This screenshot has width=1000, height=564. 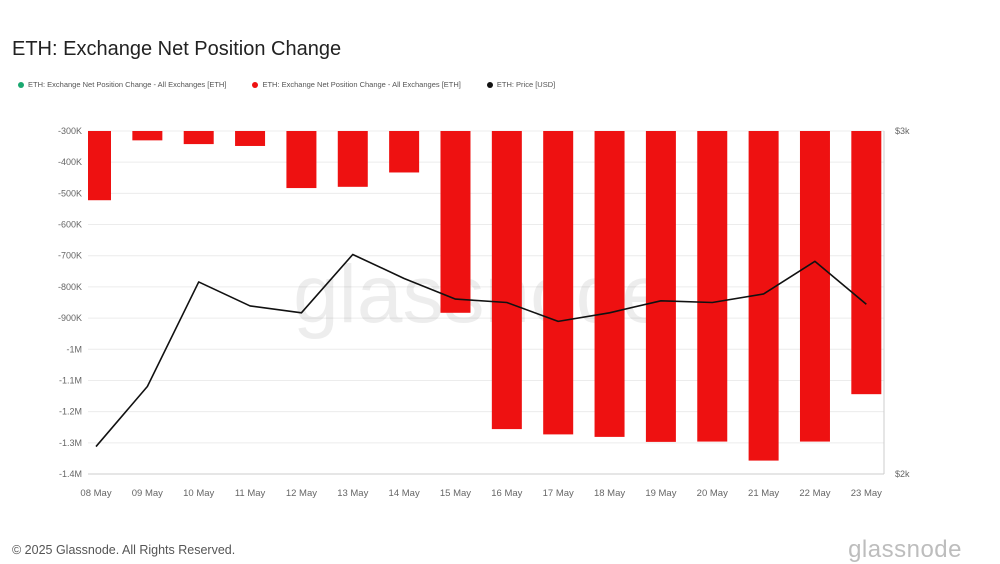 What do you see at coordinates (70, 443) in the screenshot?
I see `y-left-tick-label: -1.3M` at bounding box center [70, 443].